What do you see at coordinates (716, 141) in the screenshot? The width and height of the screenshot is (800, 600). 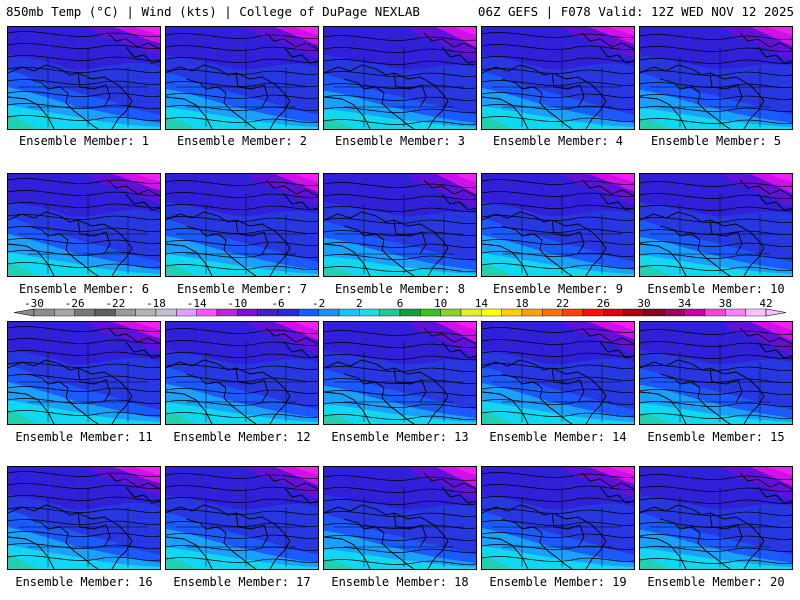 I see `ensemble-member-label-5: Ensemble Member: 5` at bounding box center [716, 141].